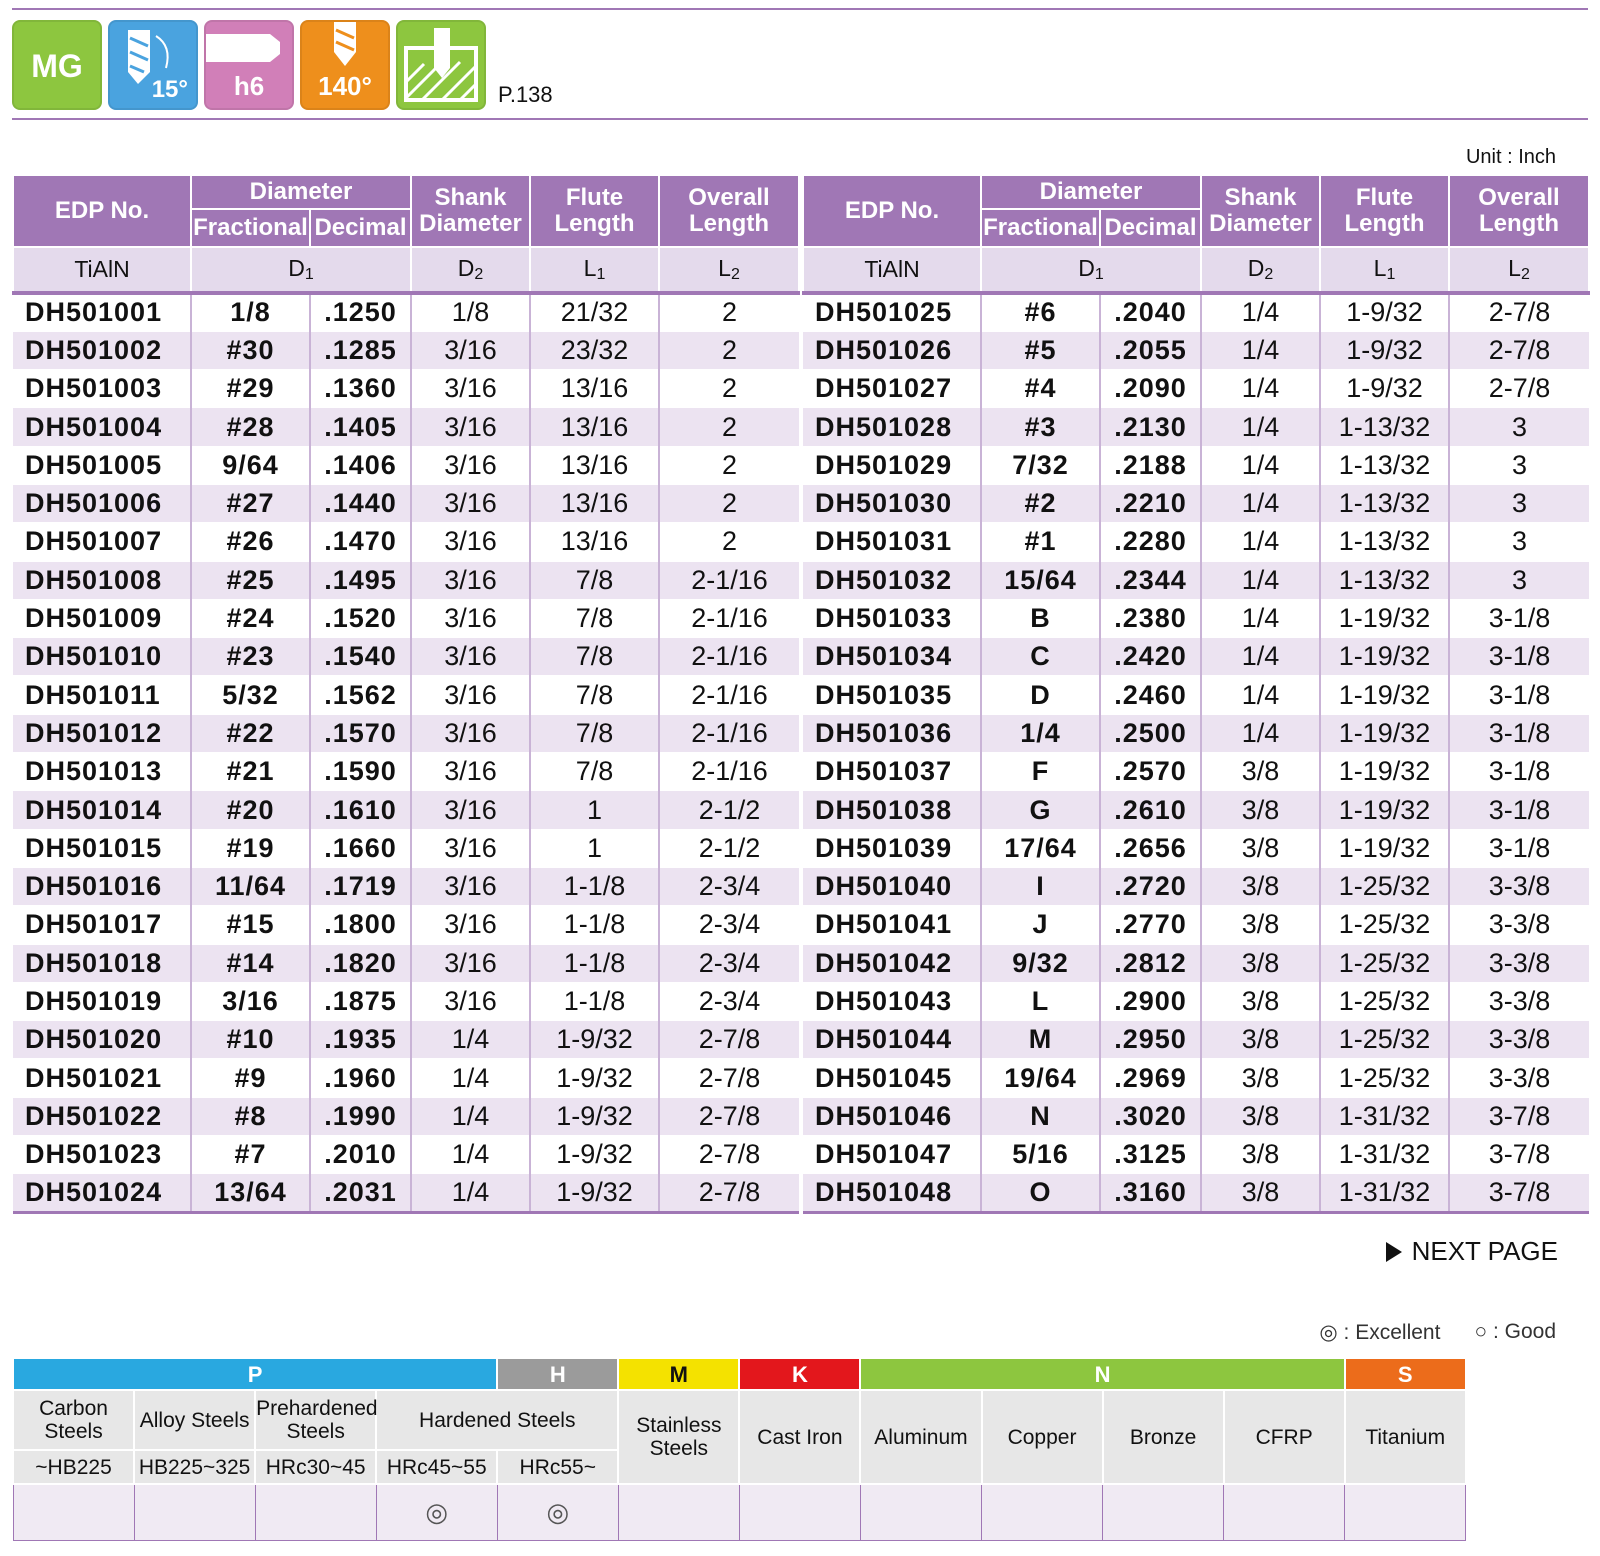 The image size is (1600, 1556). I want to click on edp-number: DH501017, so click(102, 925).